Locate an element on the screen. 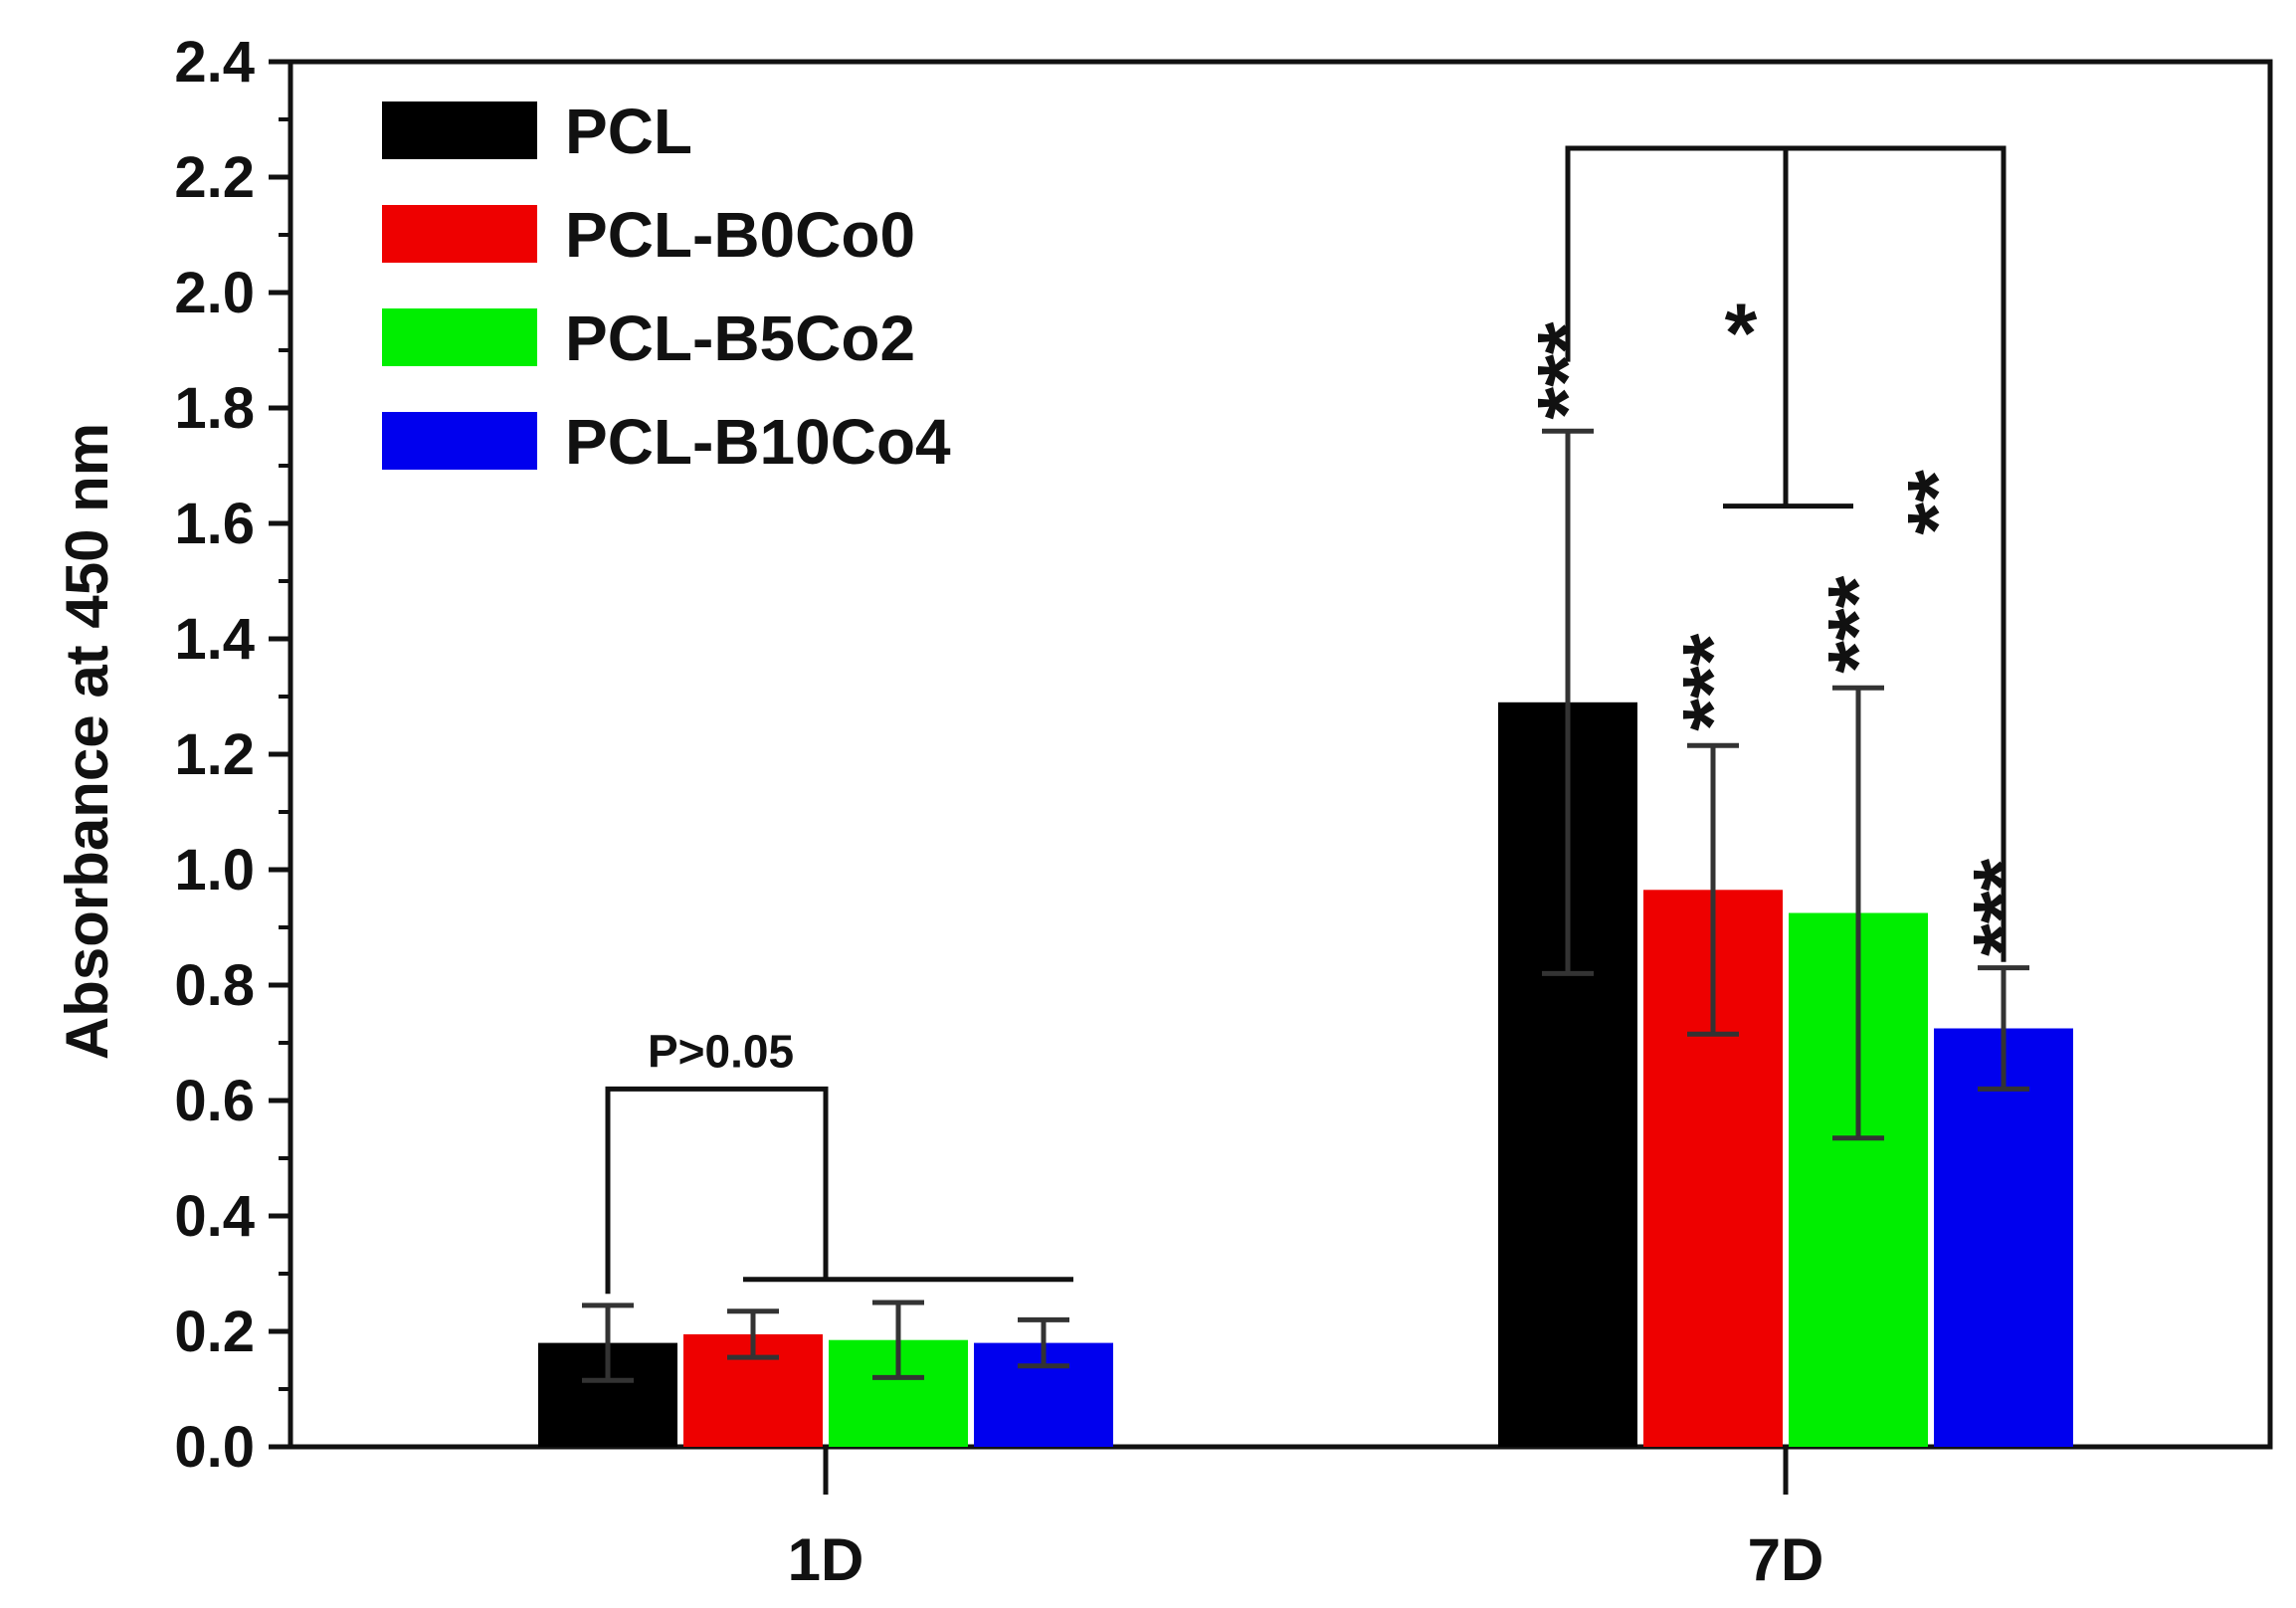 The image size is (2296, 1608). legend-label-pcl-b0co0: PCL-B0Co0 is located at coordinates (740, 235).